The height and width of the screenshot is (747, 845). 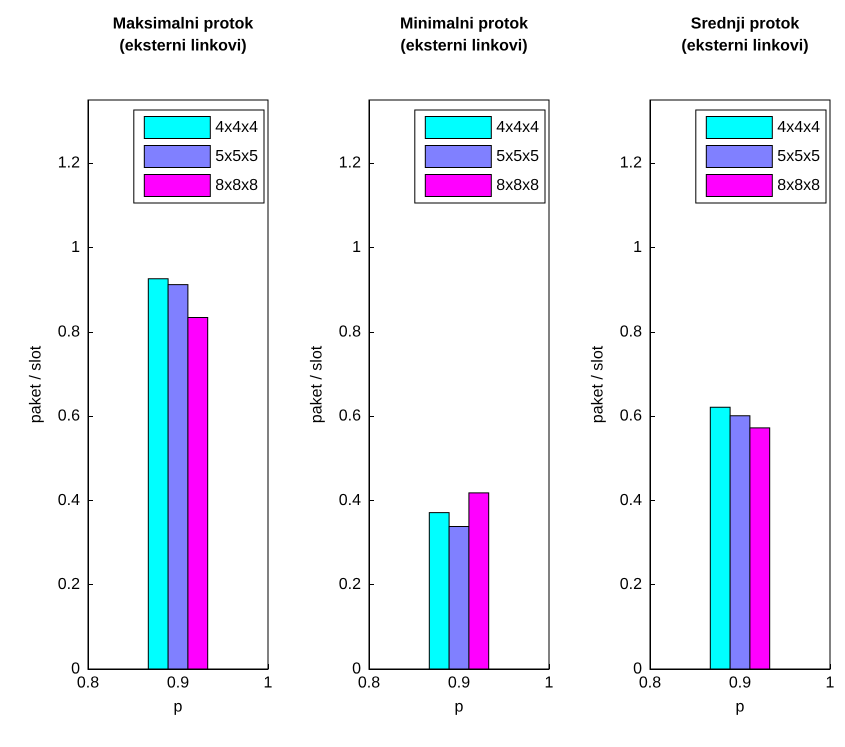 I want to click on chart-title: Maksimalni protok (eksterni linkovi), so click(x=183, y=35).